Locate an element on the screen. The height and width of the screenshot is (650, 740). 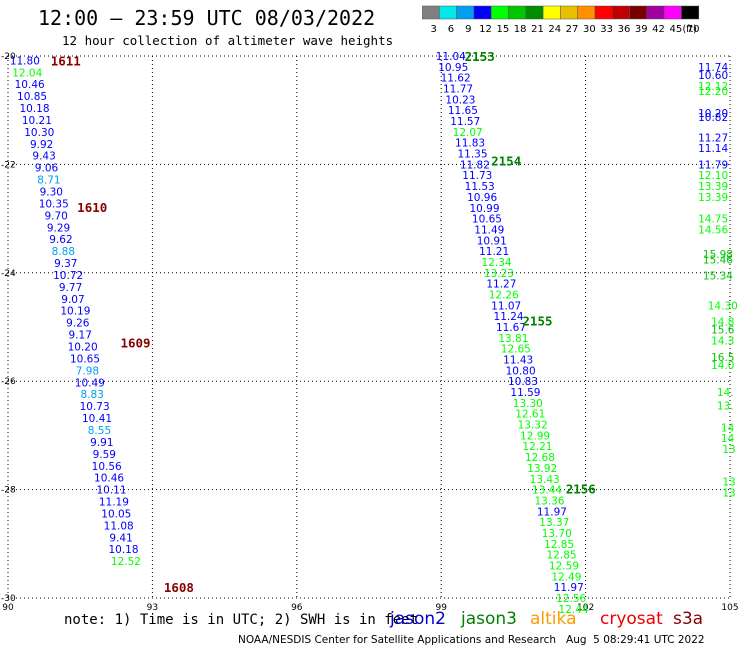
colorbar-tick-label: 33 is located at coordinates (606, 29).